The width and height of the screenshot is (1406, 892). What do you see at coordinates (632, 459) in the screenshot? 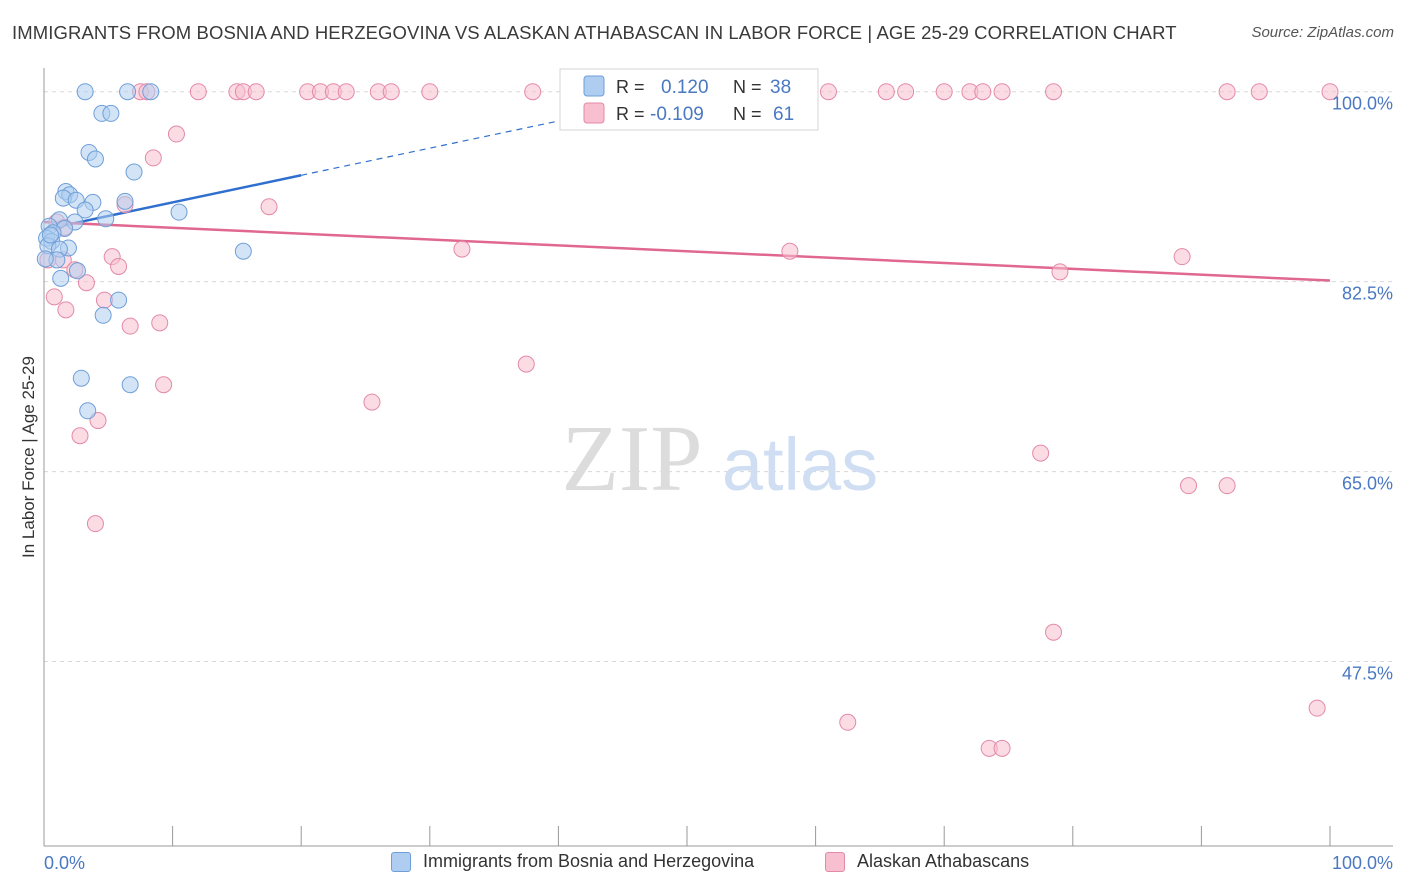
I see `watermark-zip: ZIP` at bounding box center [632, 459].